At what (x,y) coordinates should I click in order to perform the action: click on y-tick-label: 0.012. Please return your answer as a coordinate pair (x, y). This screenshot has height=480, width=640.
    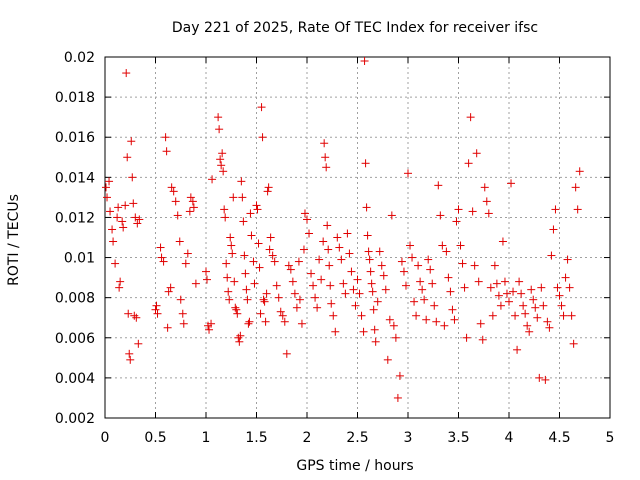
    Looking at the image, I should click on (75, 218).